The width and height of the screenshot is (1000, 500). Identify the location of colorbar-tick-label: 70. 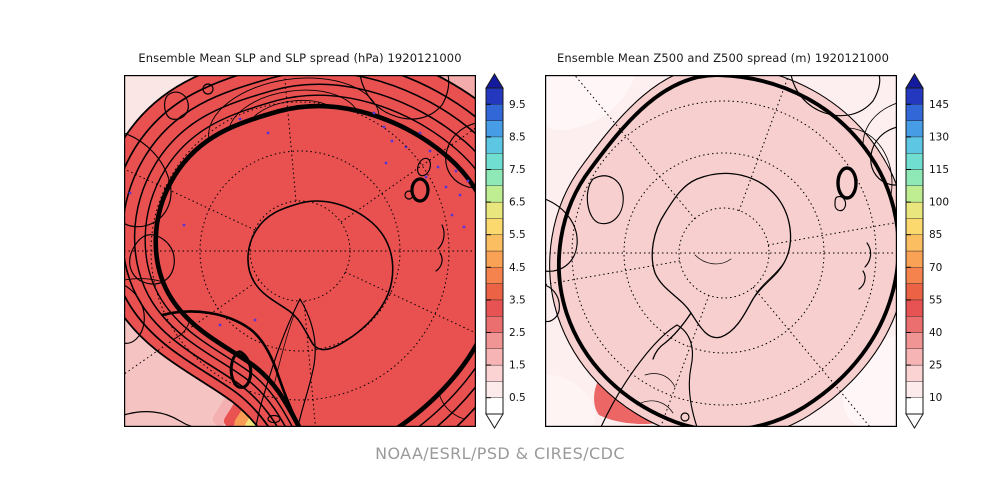
(935, 268).